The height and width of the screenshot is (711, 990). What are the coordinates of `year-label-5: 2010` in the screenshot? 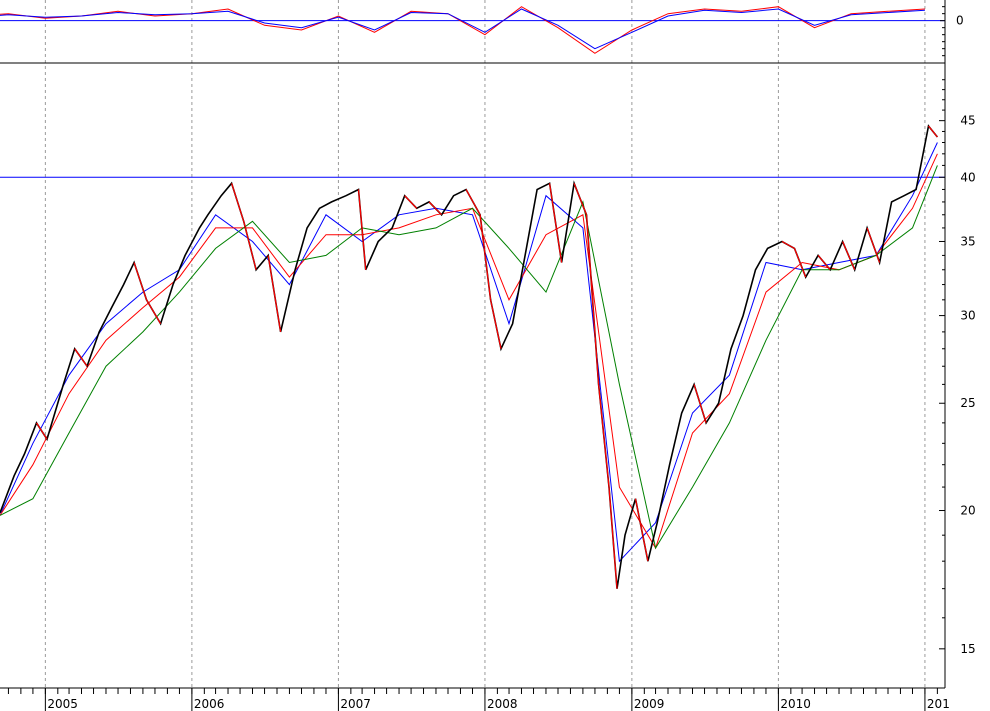 It's located at (795, 704).